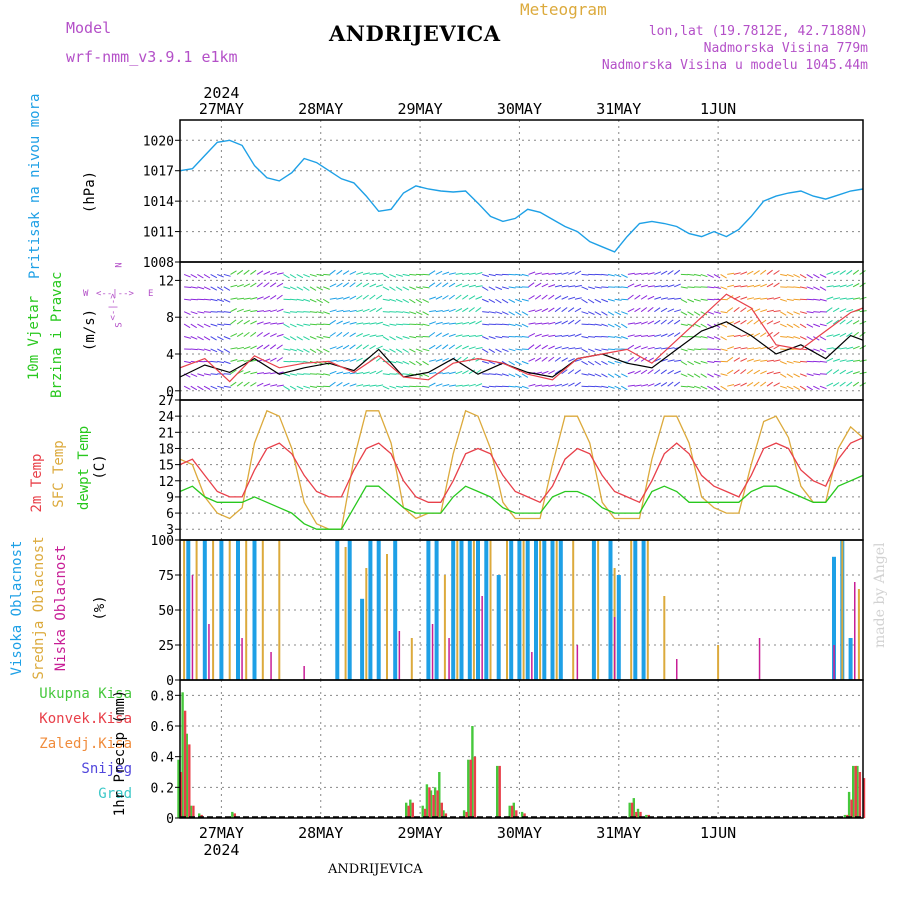  Describe the element at coordinates (521, 349) in the screenshot. I see `wind-speed-line` at that location.